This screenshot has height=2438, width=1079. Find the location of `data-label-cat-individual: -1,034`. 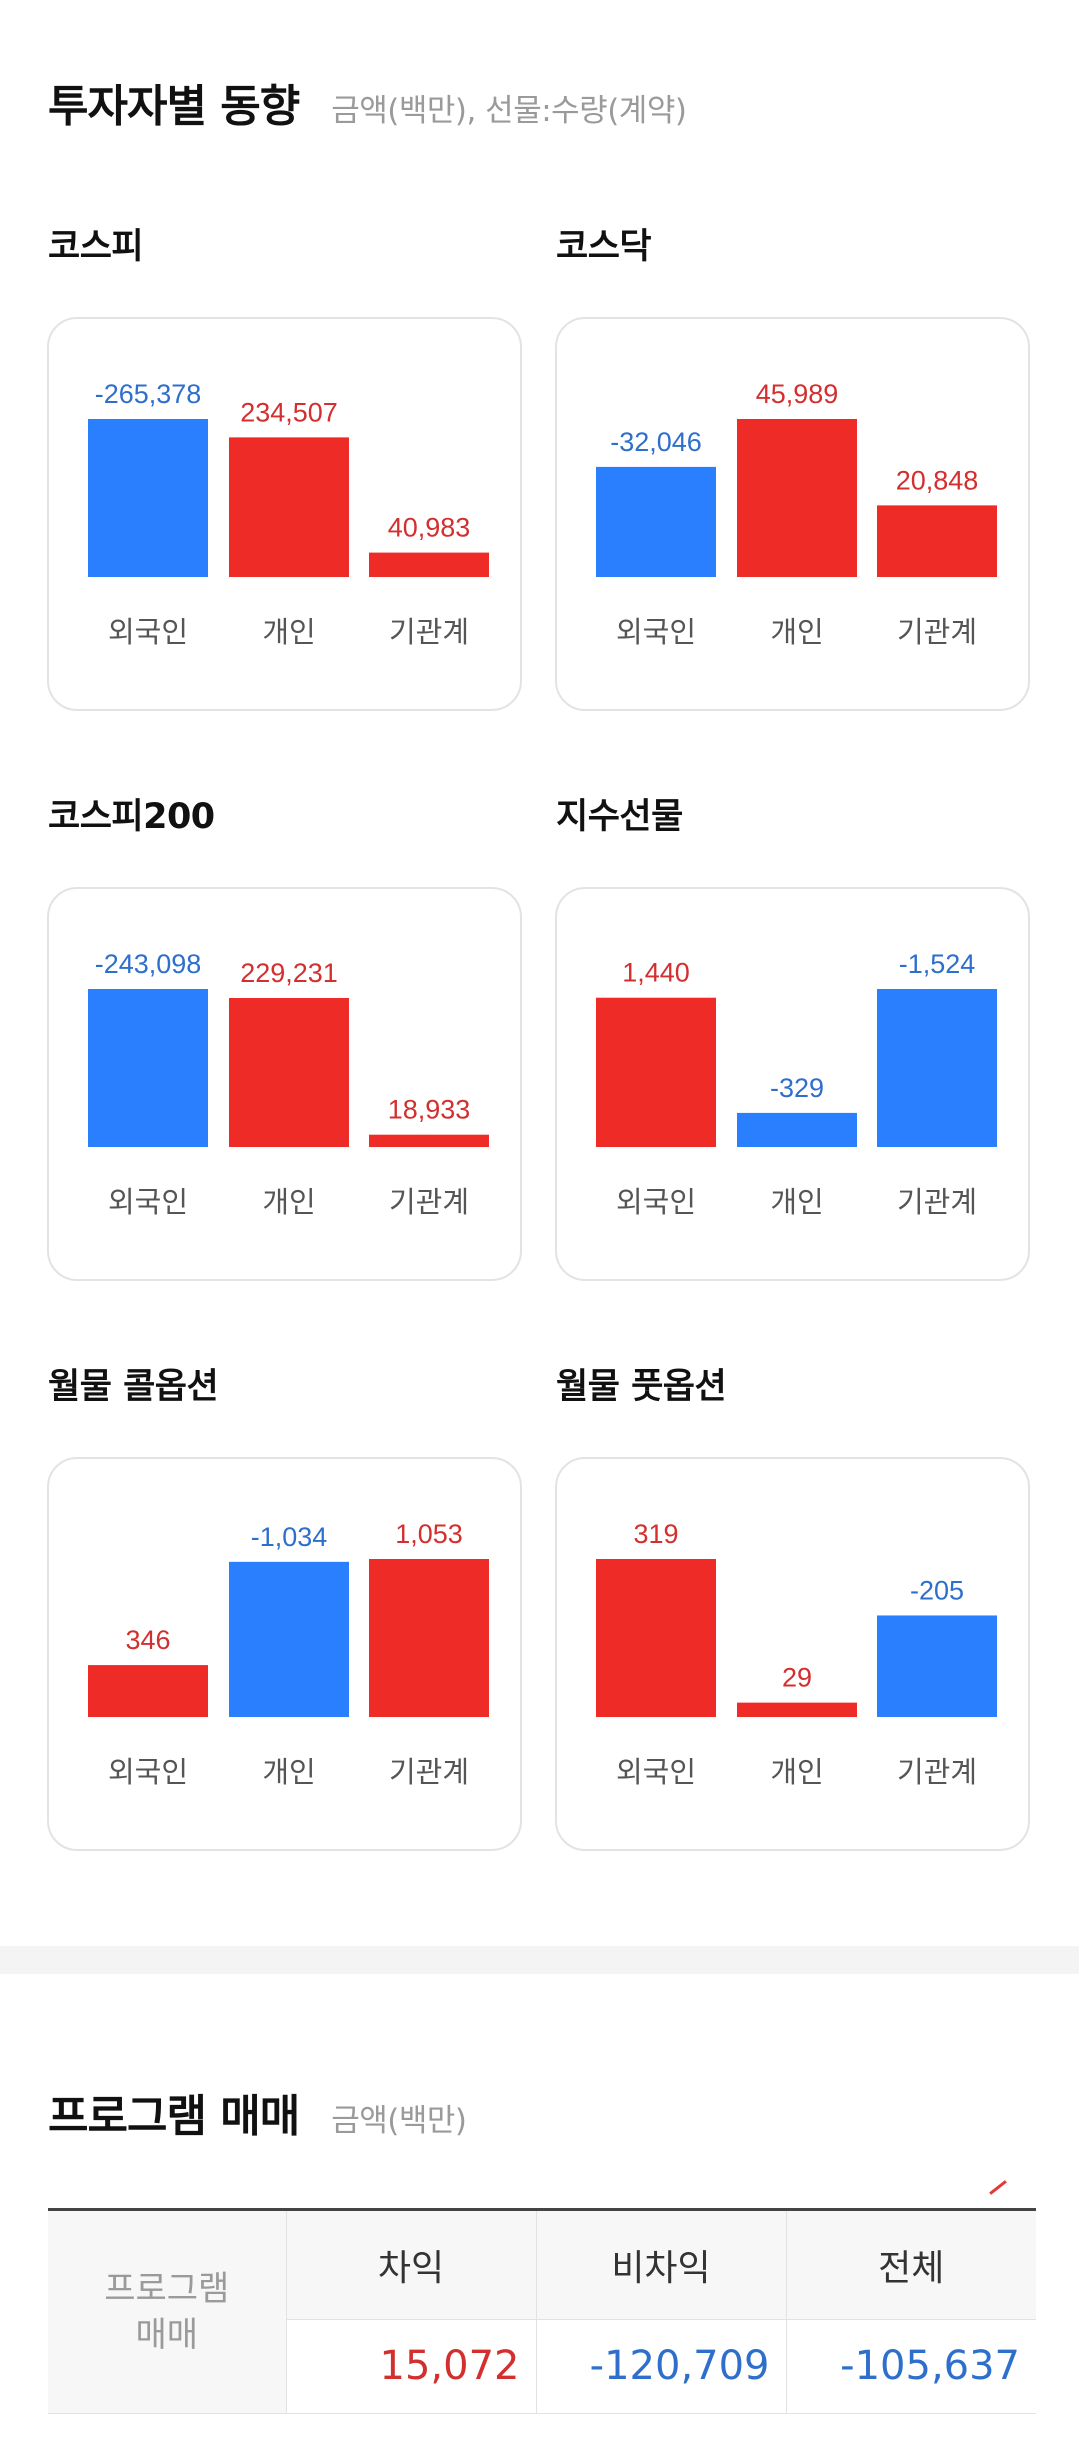

data-label-cat-individual: -1,034 is located at coordinates (289, 1537).